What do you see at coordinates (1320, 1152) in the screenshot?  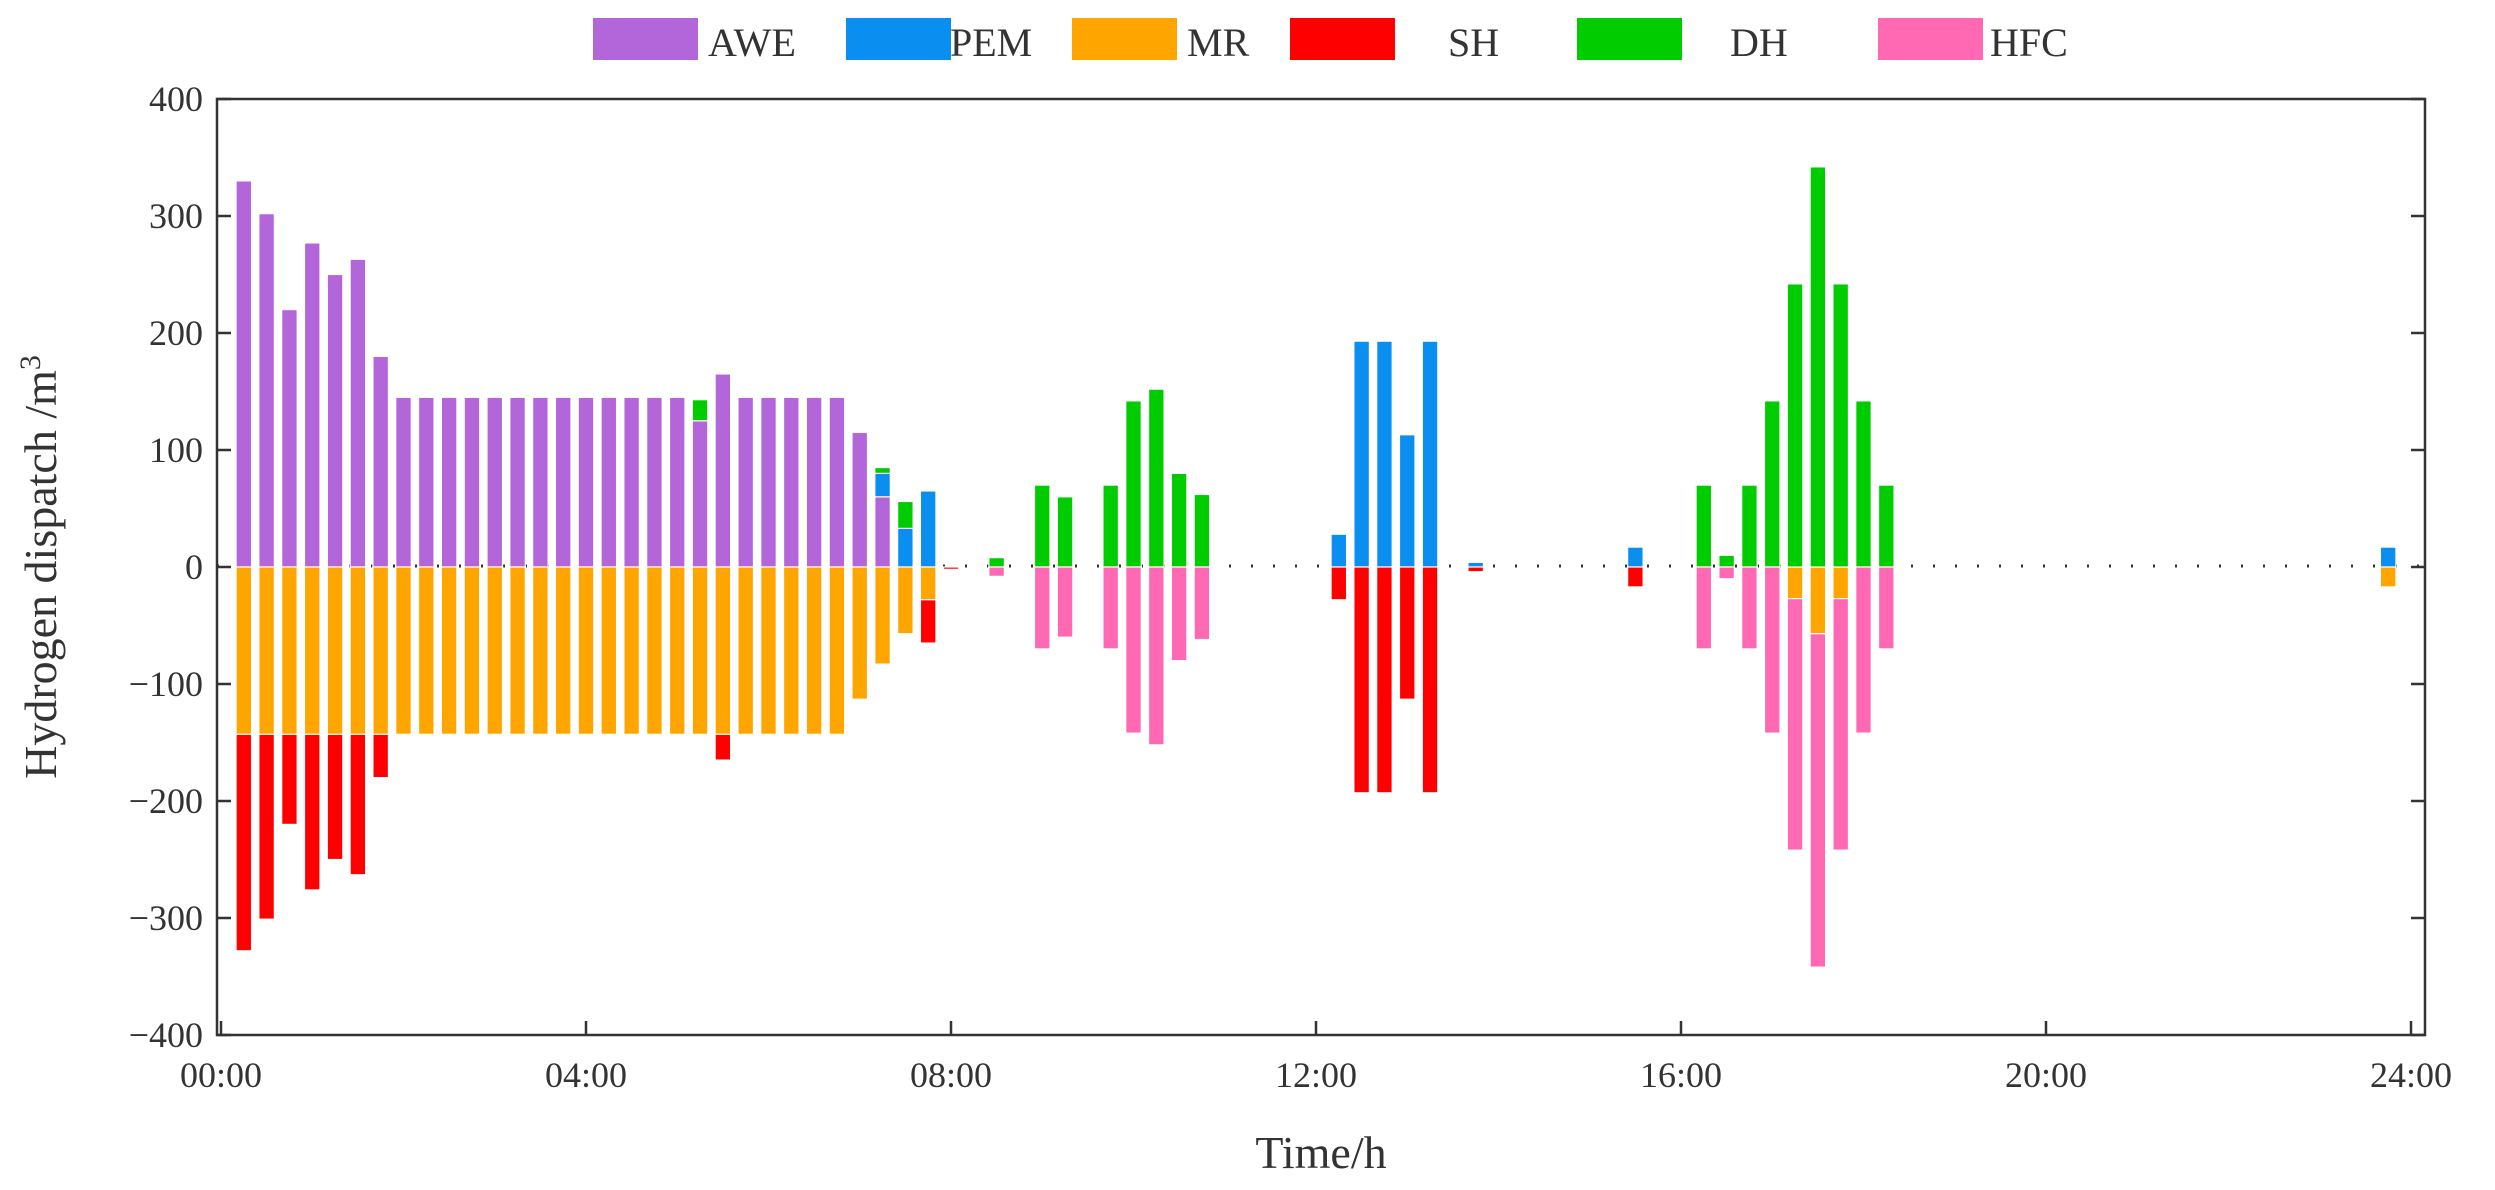 I see `x-axis-title: Time/h` at bounding box center [1320, 1152].